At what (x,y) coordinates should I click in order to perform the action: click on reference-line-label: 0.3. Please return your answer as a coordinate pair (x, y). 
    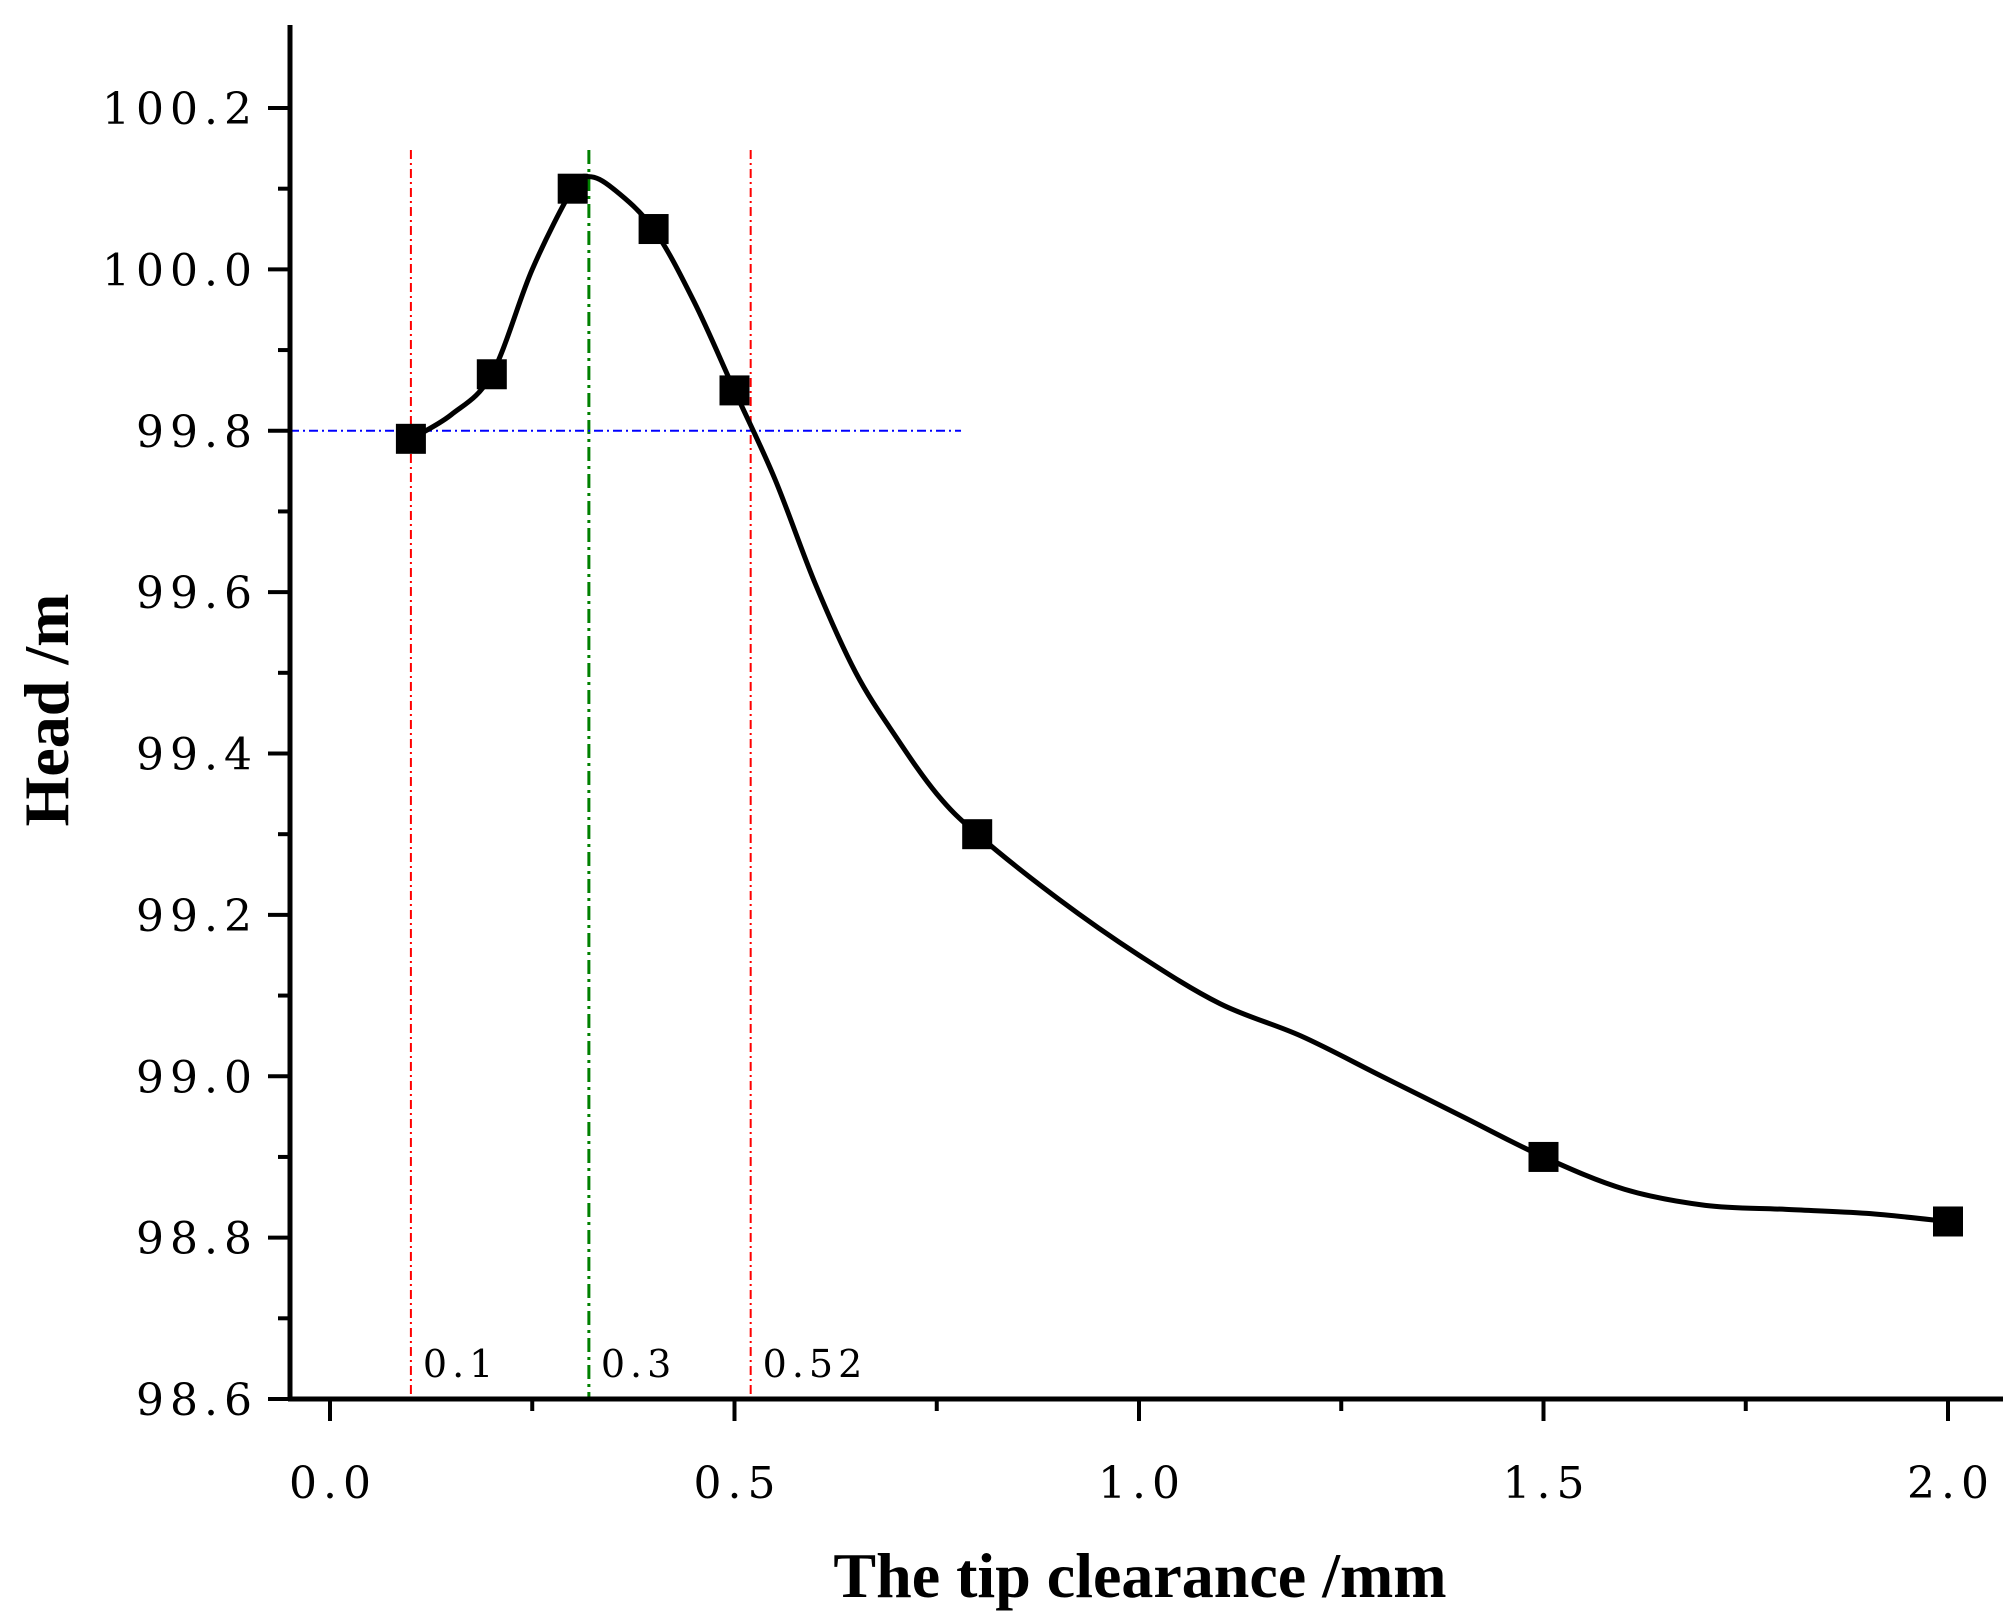
    Looking at the image, I should click on (638, 1364).